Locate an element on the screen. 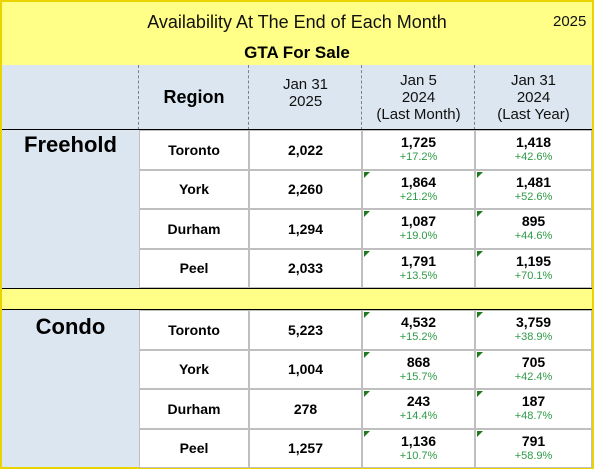  last-year-value: 791 is located at coordinates (533, 440).